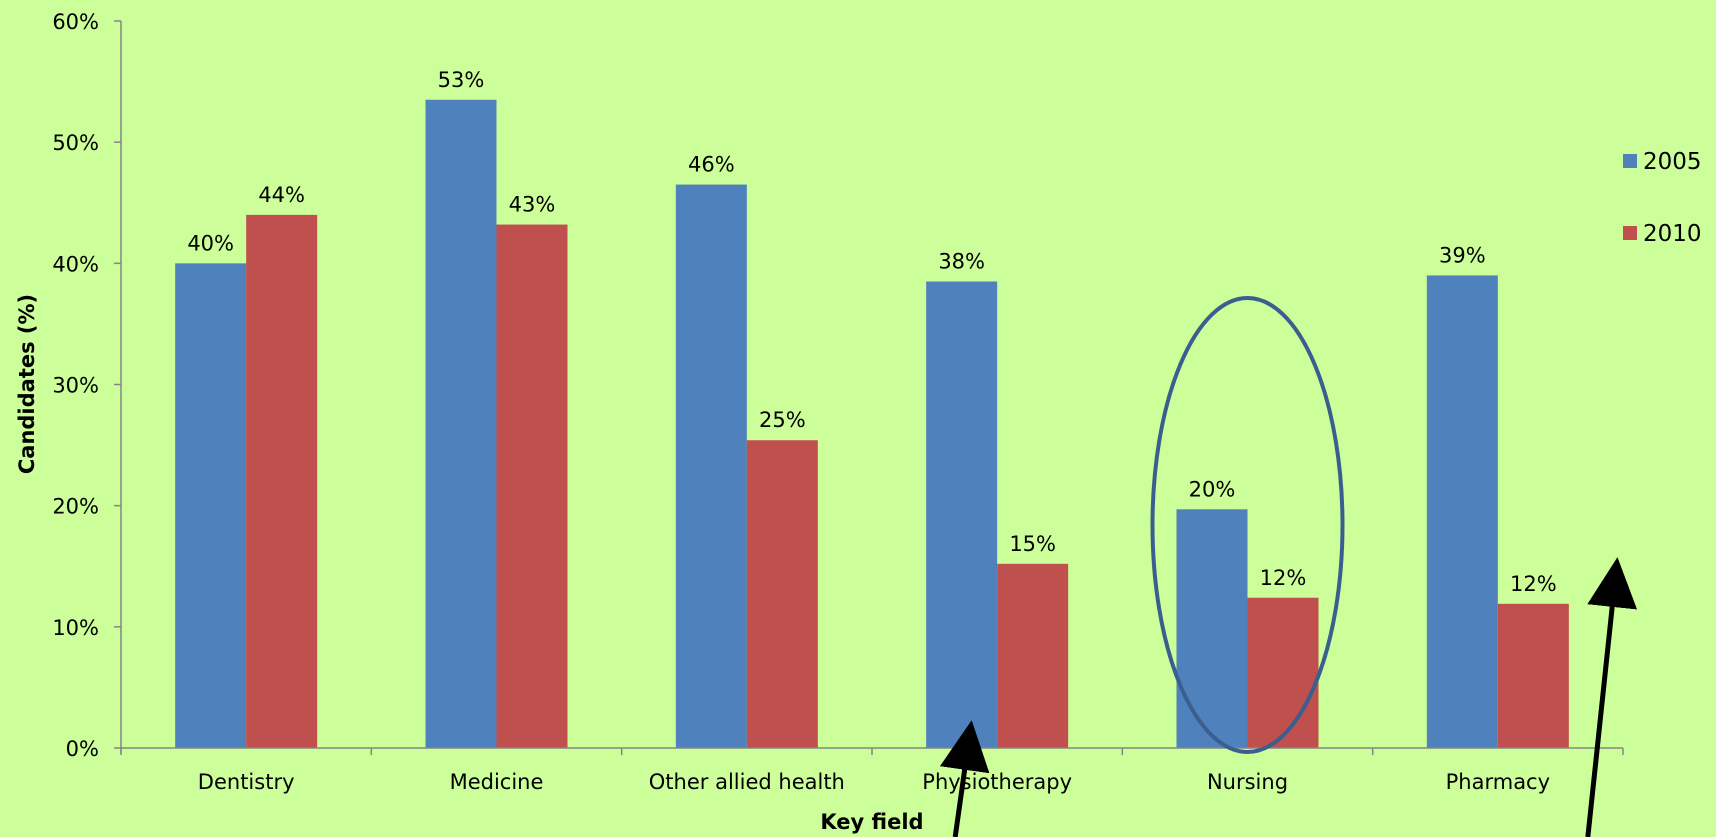 The height and width of the screenshot is (837, 1716). Describe the element at coordinates (1498, 782) in the screenshot. I see `category-label: Pharmacy` at that location.